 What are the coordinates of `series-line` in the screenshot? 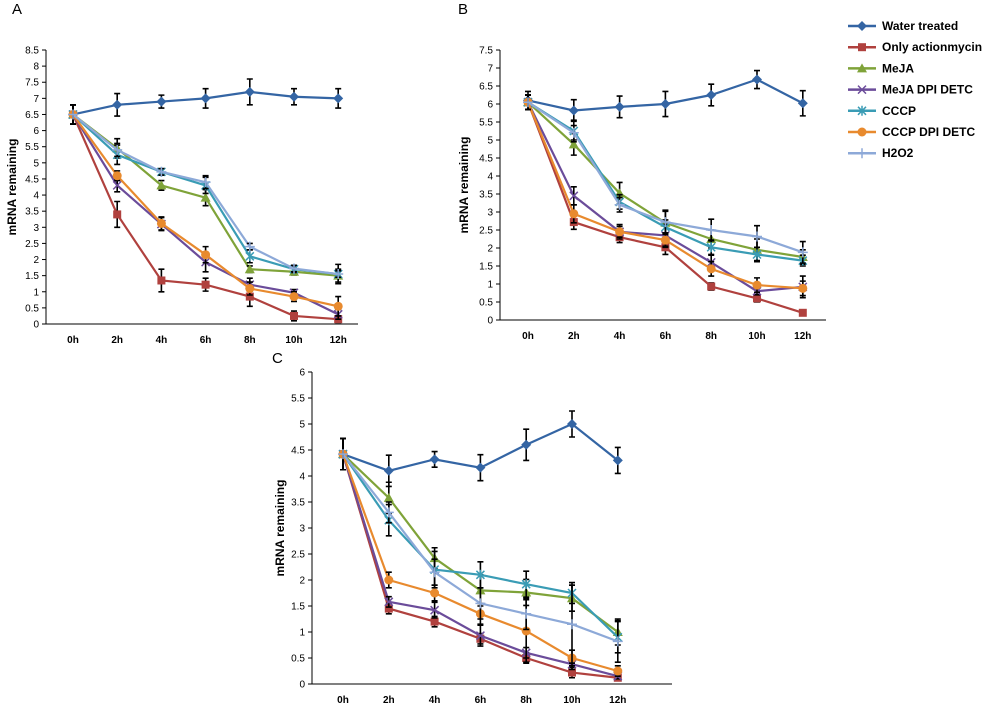 It's located at (665, 207).